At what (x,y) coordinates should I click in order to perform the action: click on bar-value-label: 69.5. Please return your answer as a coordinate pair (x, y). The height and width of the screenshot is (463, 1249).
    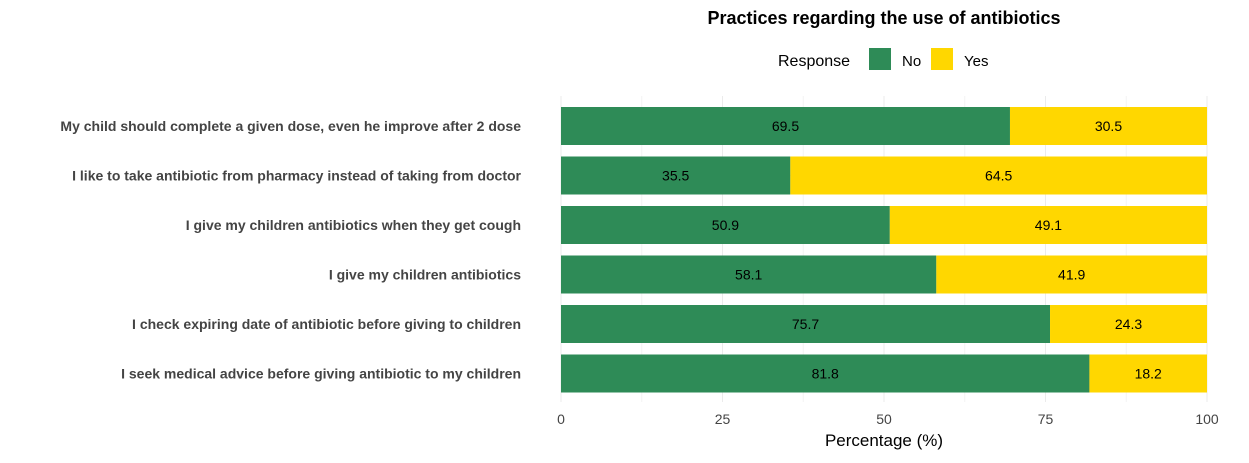
    Looking at the image, I should click on (785, 126).